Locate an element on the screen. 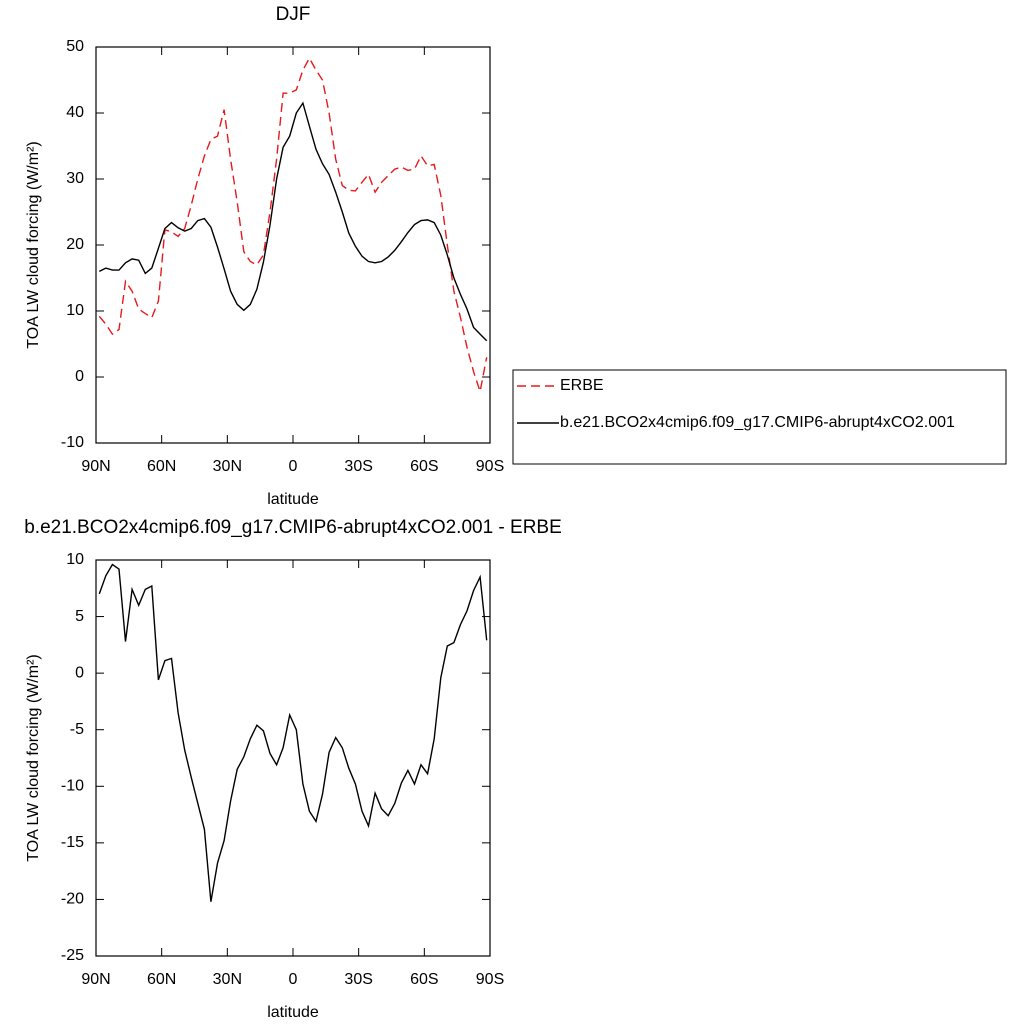  chart-title: DJF is located at coordinates (293, 14).